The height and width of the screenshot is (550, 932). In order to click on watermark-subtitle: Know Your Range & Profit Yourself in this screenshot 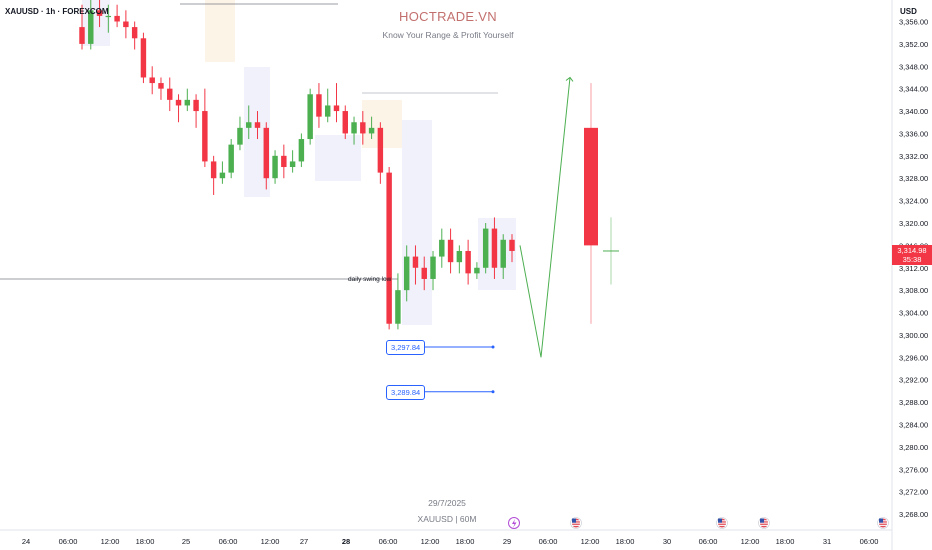, I will do `click(448, 35)`.